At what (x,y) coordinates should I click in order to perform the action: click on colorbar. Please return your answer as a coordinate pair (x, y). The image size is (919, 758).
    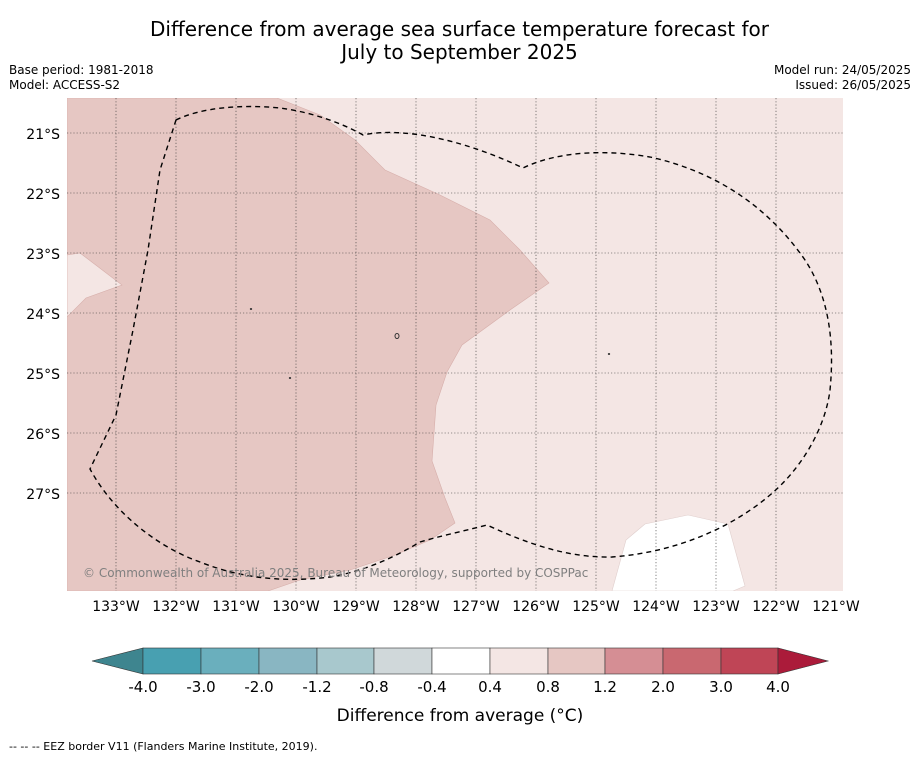
    Looking at the image, I should click on (460, 661).